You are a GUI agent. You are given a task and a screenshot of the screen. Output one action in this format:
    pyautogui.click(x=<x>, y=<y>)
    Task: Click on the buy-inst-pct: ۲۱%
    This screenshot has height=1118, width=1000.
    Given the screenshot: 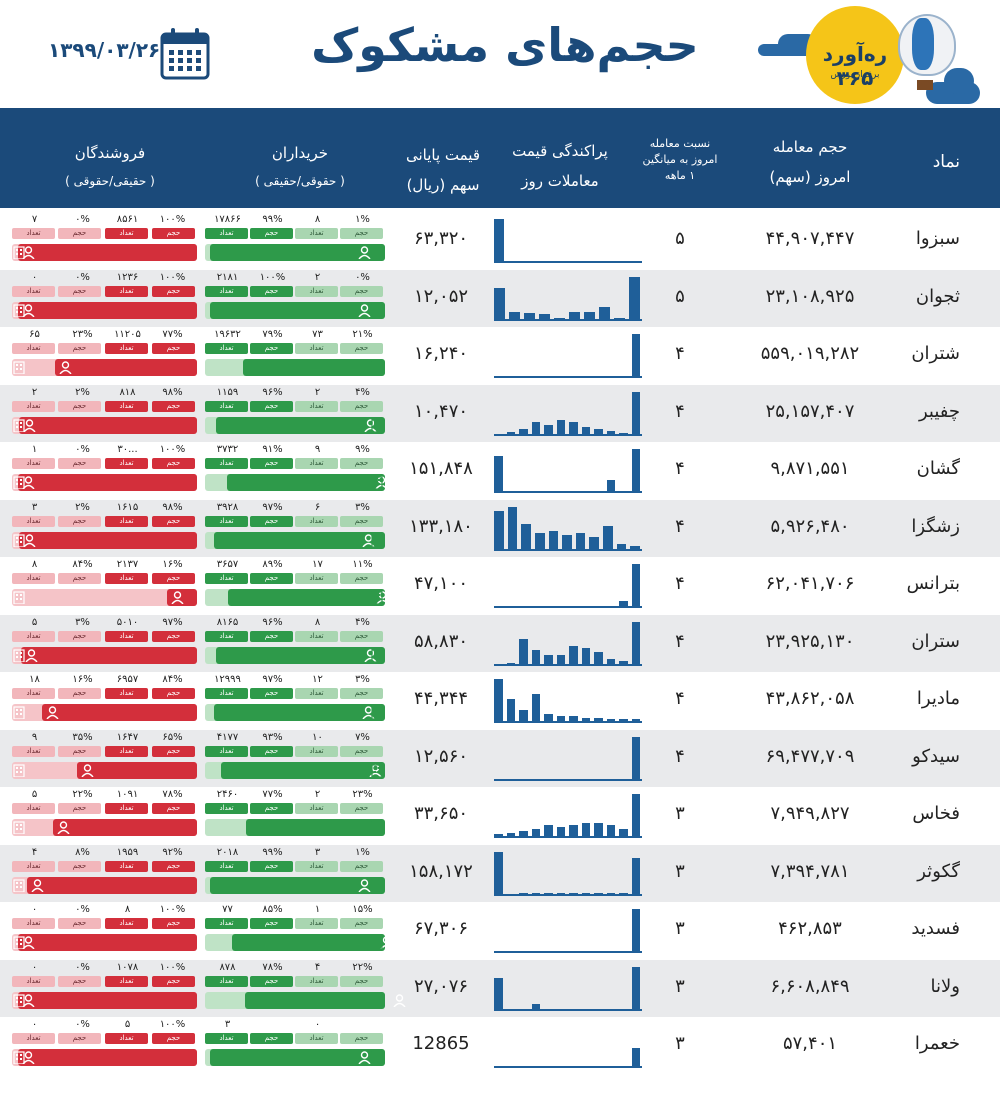 What is the action you would take?
    pyautogui.click(x=362, y=334)
    